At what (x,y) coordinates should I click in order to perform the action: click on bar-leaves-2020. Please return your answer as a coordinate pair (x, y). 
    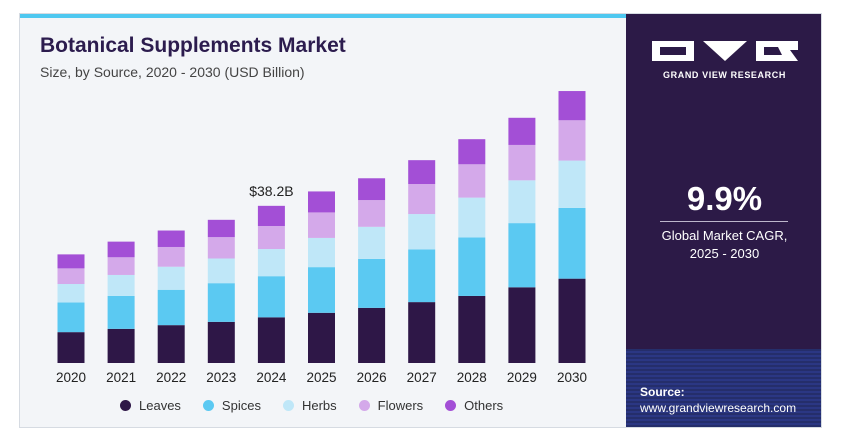
    Looking at the image, I should click on (71, 347).